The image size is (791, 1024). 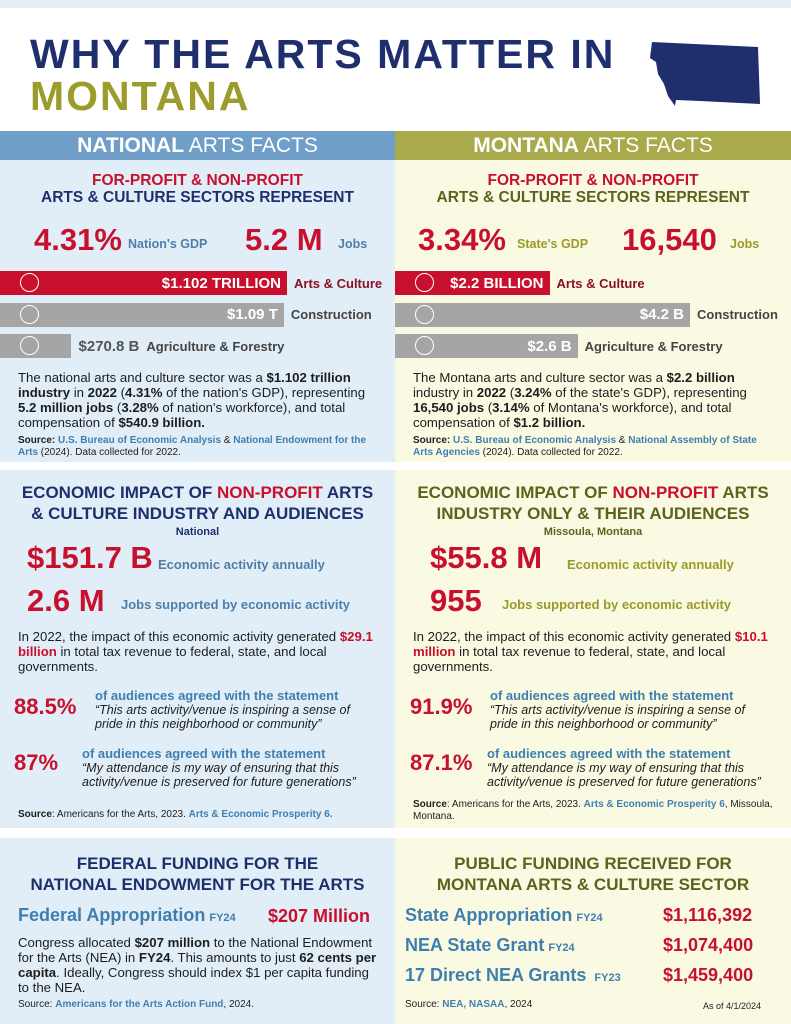 I want to click on text-run: ARTS, so click(x=743, y=492).